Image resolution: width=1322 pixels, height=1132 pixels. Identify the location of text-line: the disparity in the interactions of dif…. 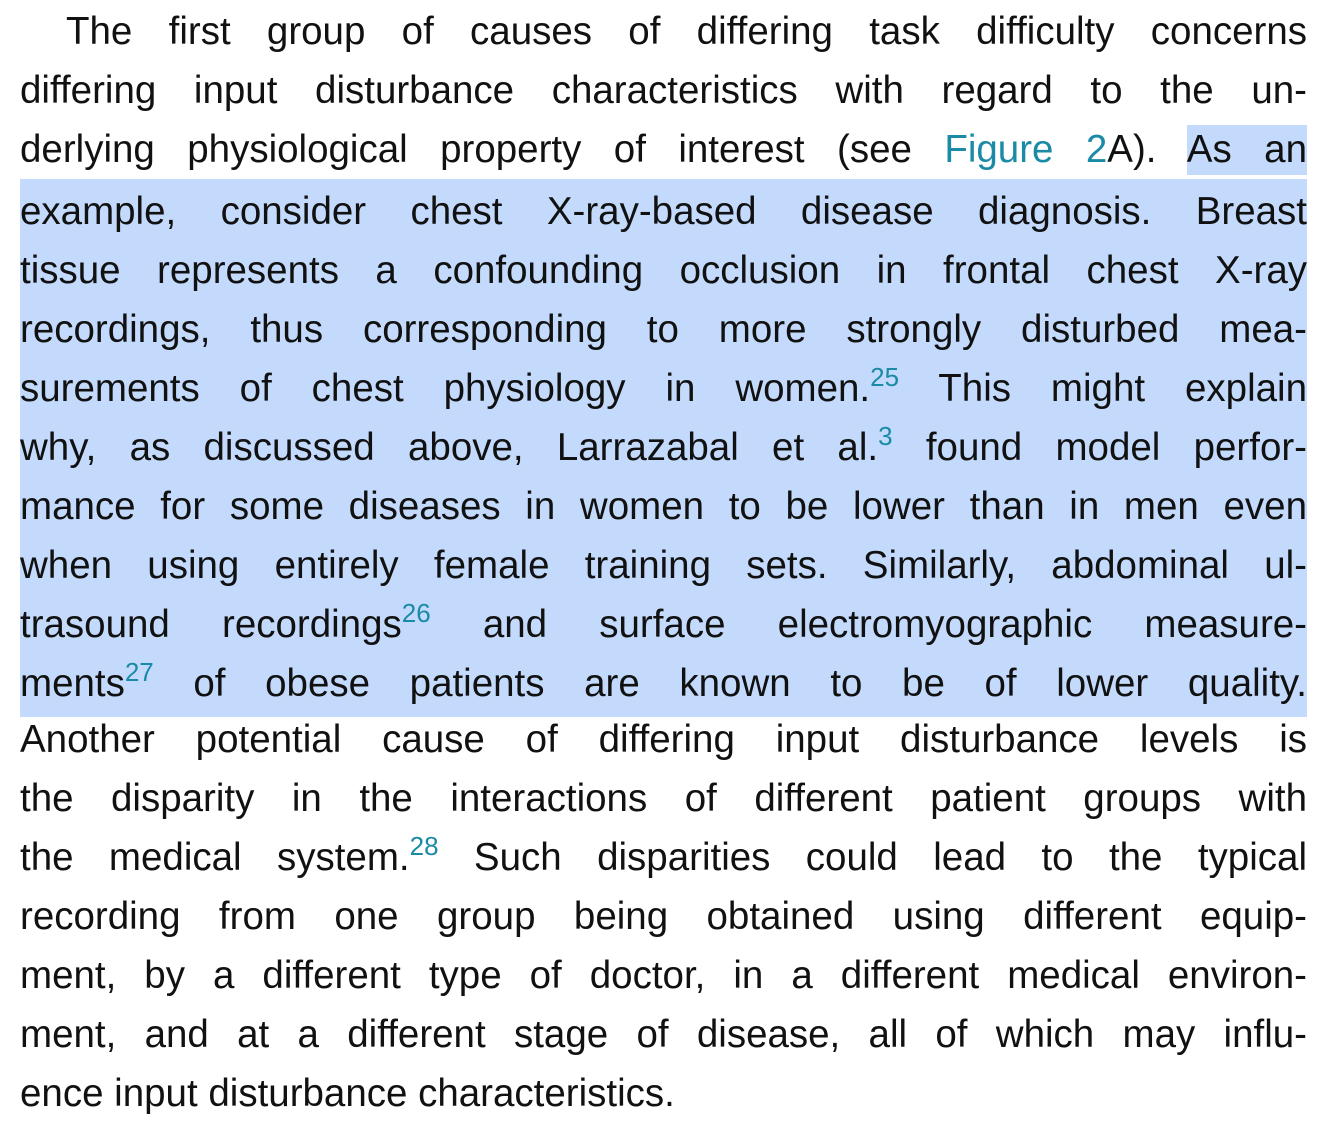
(663, 798).